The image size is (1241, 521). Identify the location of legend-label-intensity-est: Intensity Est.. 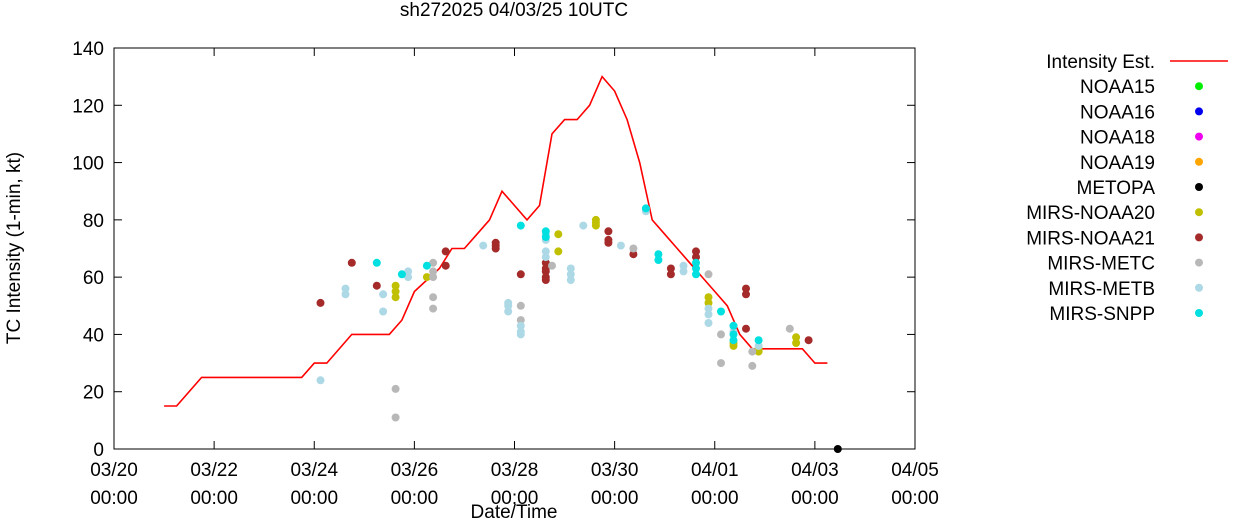
(1100, 62).